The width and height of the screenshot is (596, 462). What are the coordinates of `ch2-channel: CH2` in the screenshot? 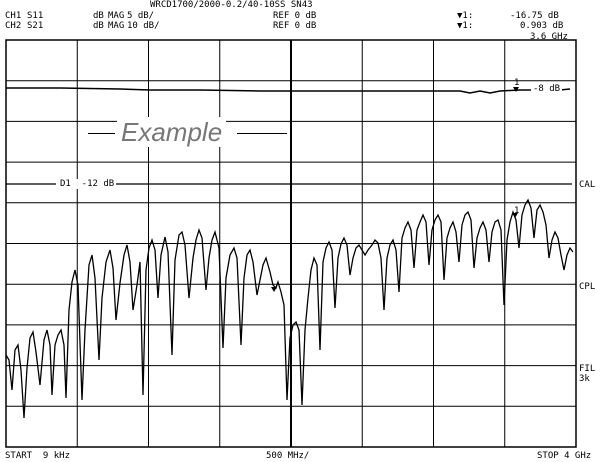 It's located at (13, 26).